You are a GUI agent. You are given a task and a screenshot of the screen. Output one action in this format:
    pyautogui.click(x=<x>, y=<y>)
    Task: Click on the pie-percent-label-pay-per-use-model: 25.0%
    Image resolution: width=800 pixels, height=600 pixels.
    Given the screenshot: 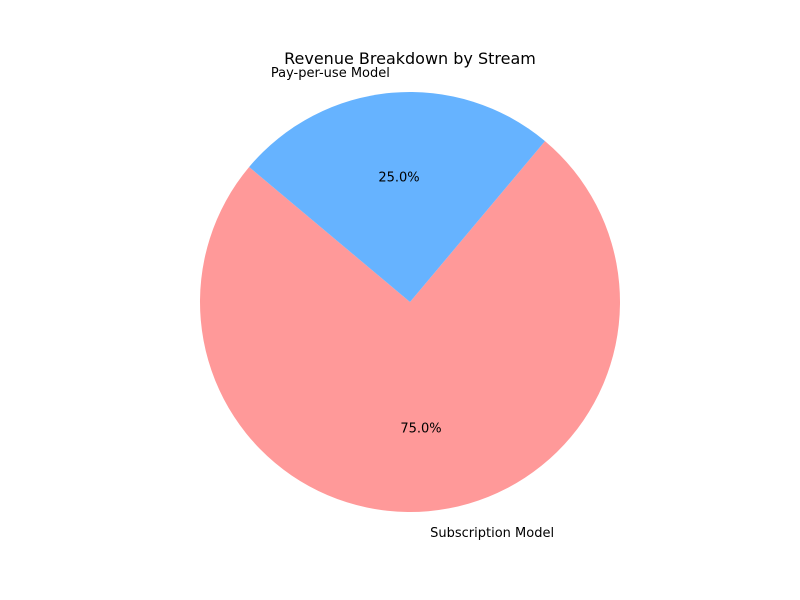 What is the action you would take?
    pyautogui.click(x=398, y=177)
    